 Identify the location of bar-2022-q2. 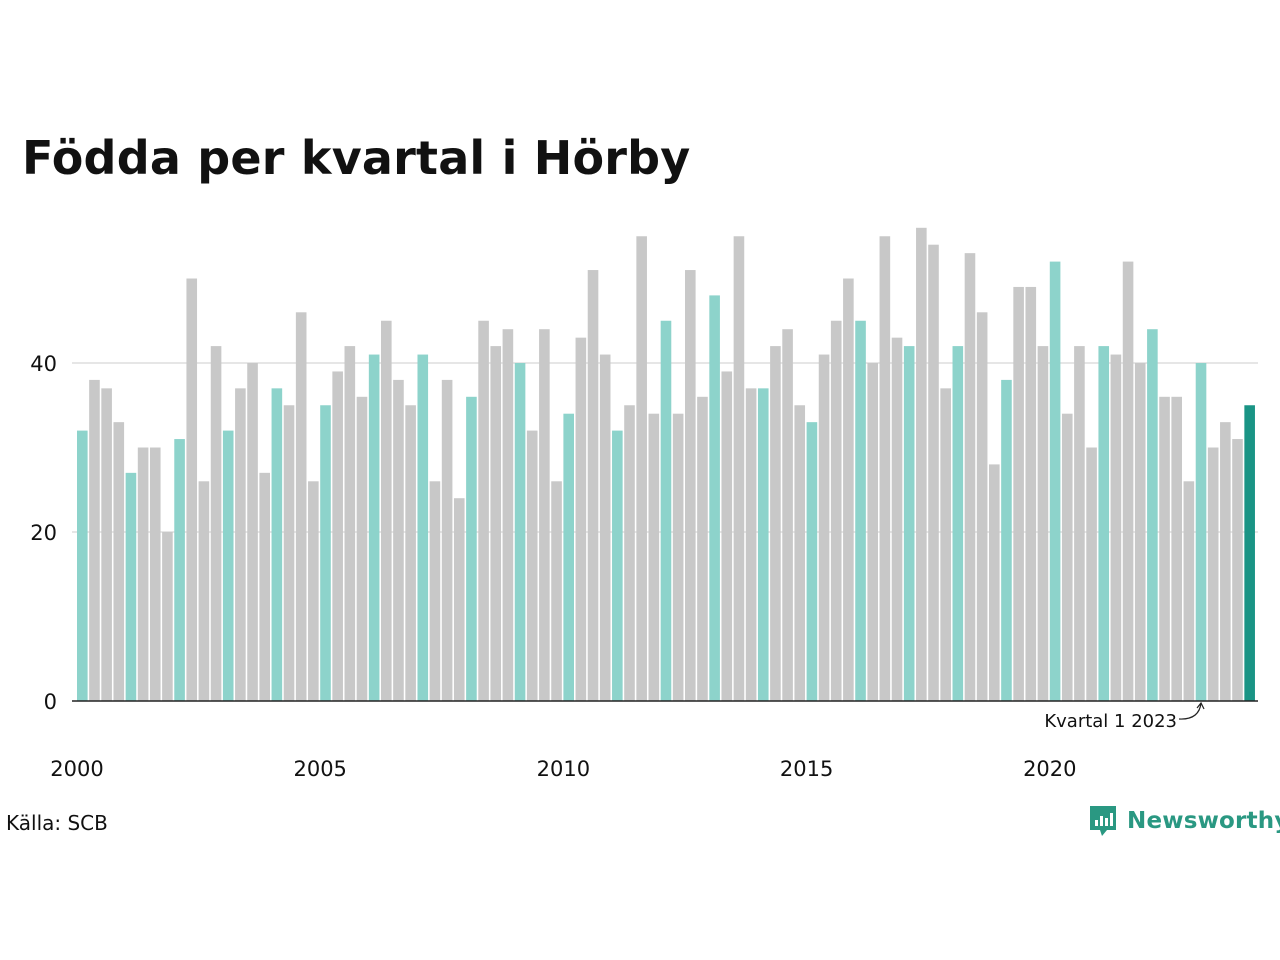
(1164, 548).